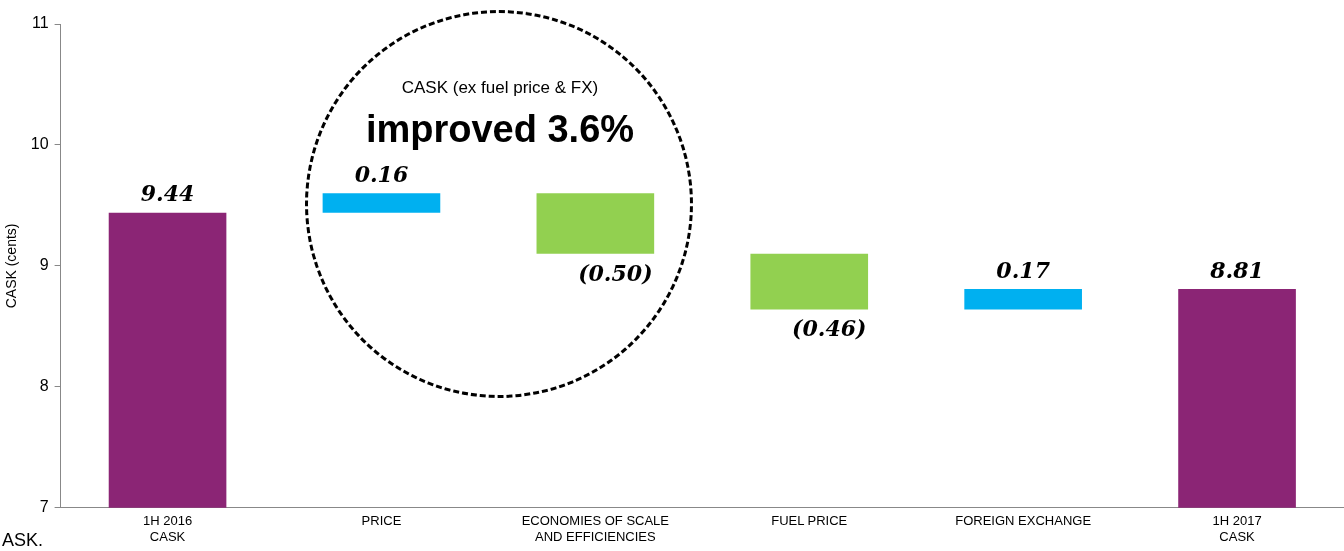  I want to click on y-axis-title: CASK (cents), so click(11, 266).